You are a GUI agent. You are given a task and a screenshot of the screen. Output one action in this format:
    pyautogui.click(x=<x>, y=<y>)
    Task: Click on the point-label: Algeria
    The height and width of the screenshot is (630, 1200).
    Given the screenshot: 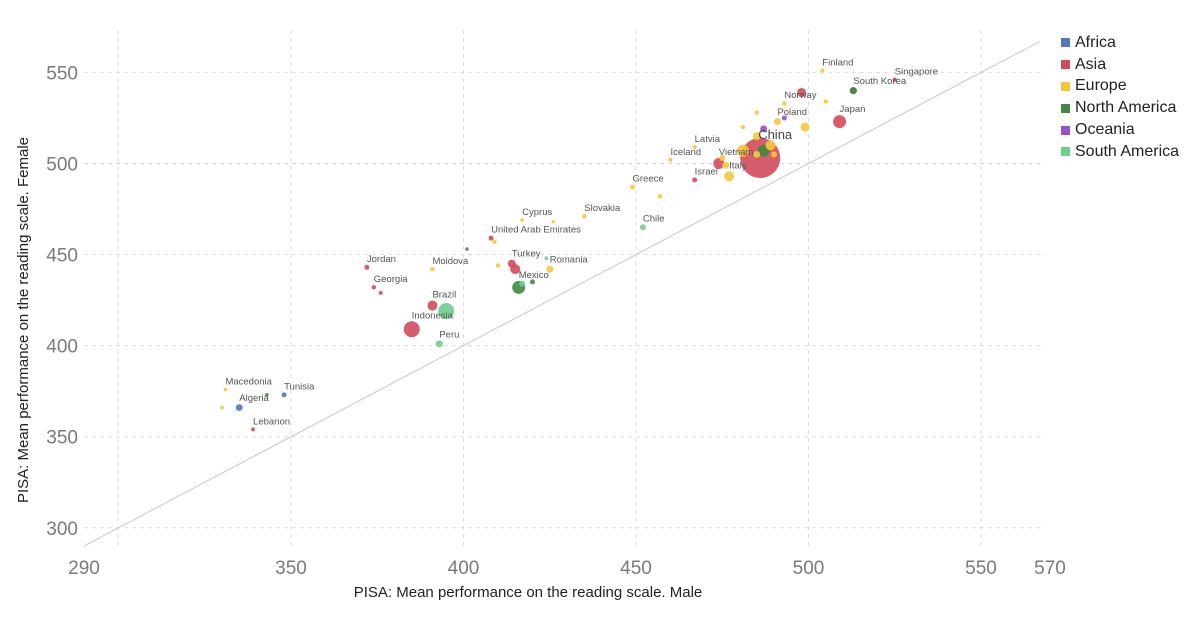 What is the action you would take?
    pyautogui.click(x=254, y=398)
    